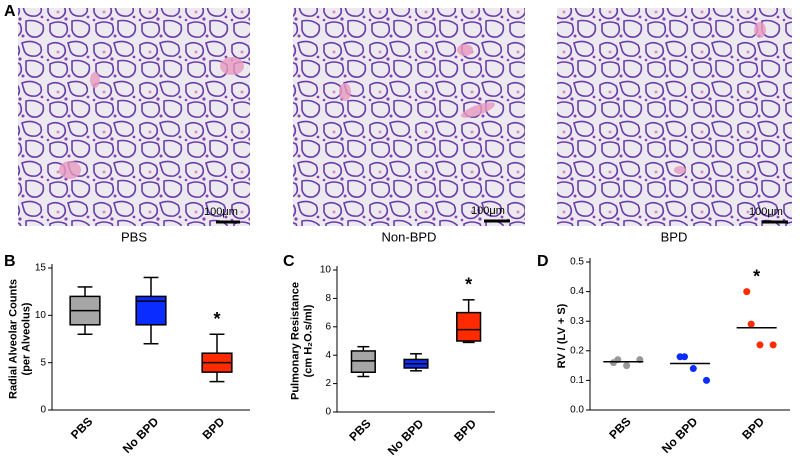 This screenshot has height=472, width=800. I want to click on panel-label: D, so click(543, 261).